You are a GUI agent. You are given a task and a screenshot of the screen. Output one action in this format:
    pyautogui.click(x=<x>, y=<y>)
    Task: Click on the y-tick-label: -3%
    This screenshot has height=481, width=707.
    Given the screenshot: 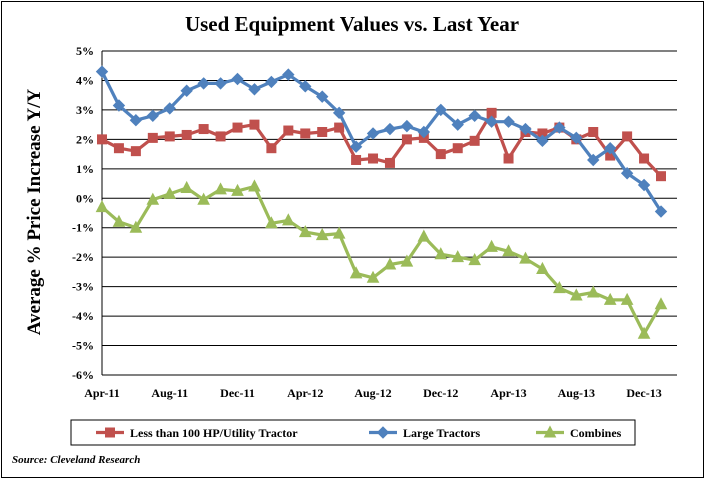 What is the action you would take?
    pyautogui.click(x=83, y=287)
    